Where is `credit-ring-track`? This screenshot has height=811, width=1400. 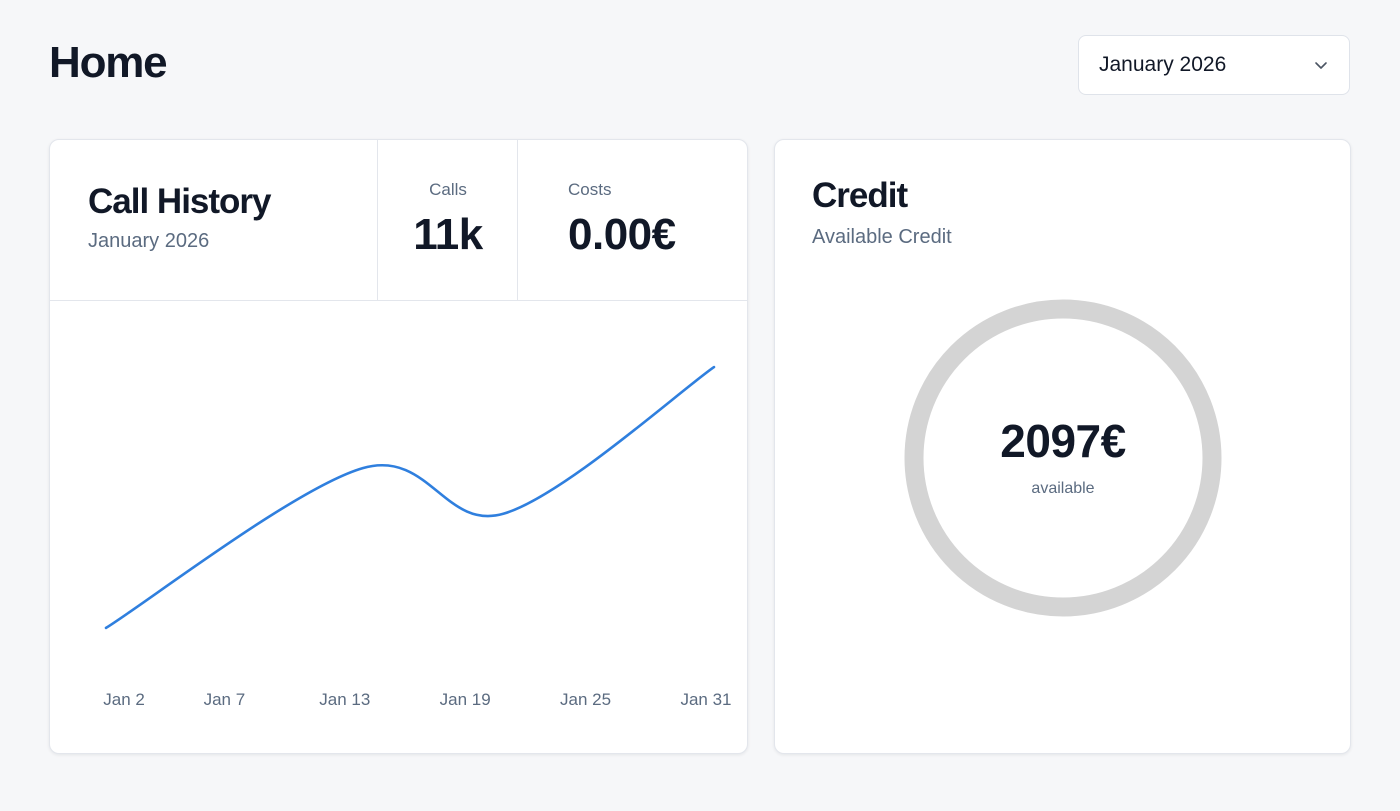 credit-ring-track is located at coordinates (1063, 458).